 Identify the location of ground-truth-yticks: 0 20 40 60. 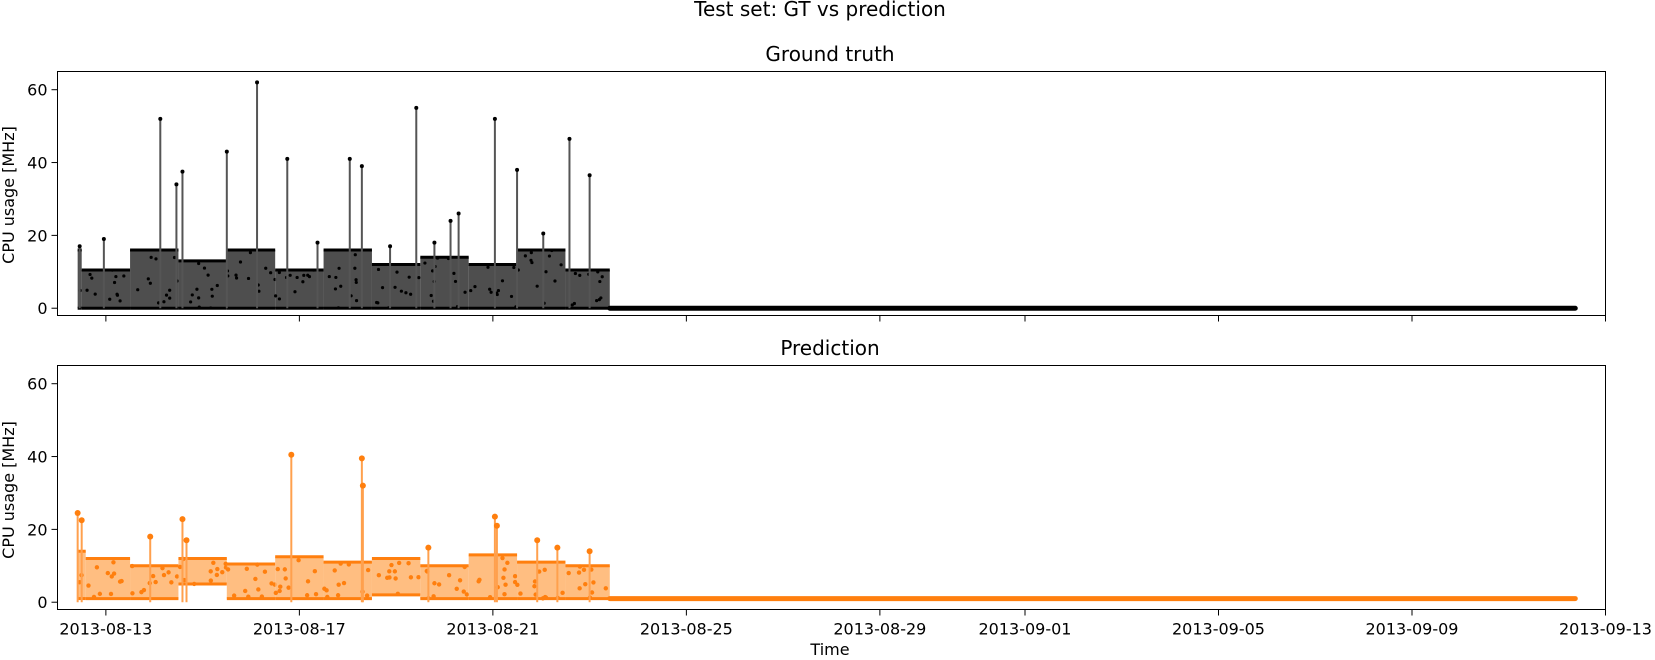
(42, 199).